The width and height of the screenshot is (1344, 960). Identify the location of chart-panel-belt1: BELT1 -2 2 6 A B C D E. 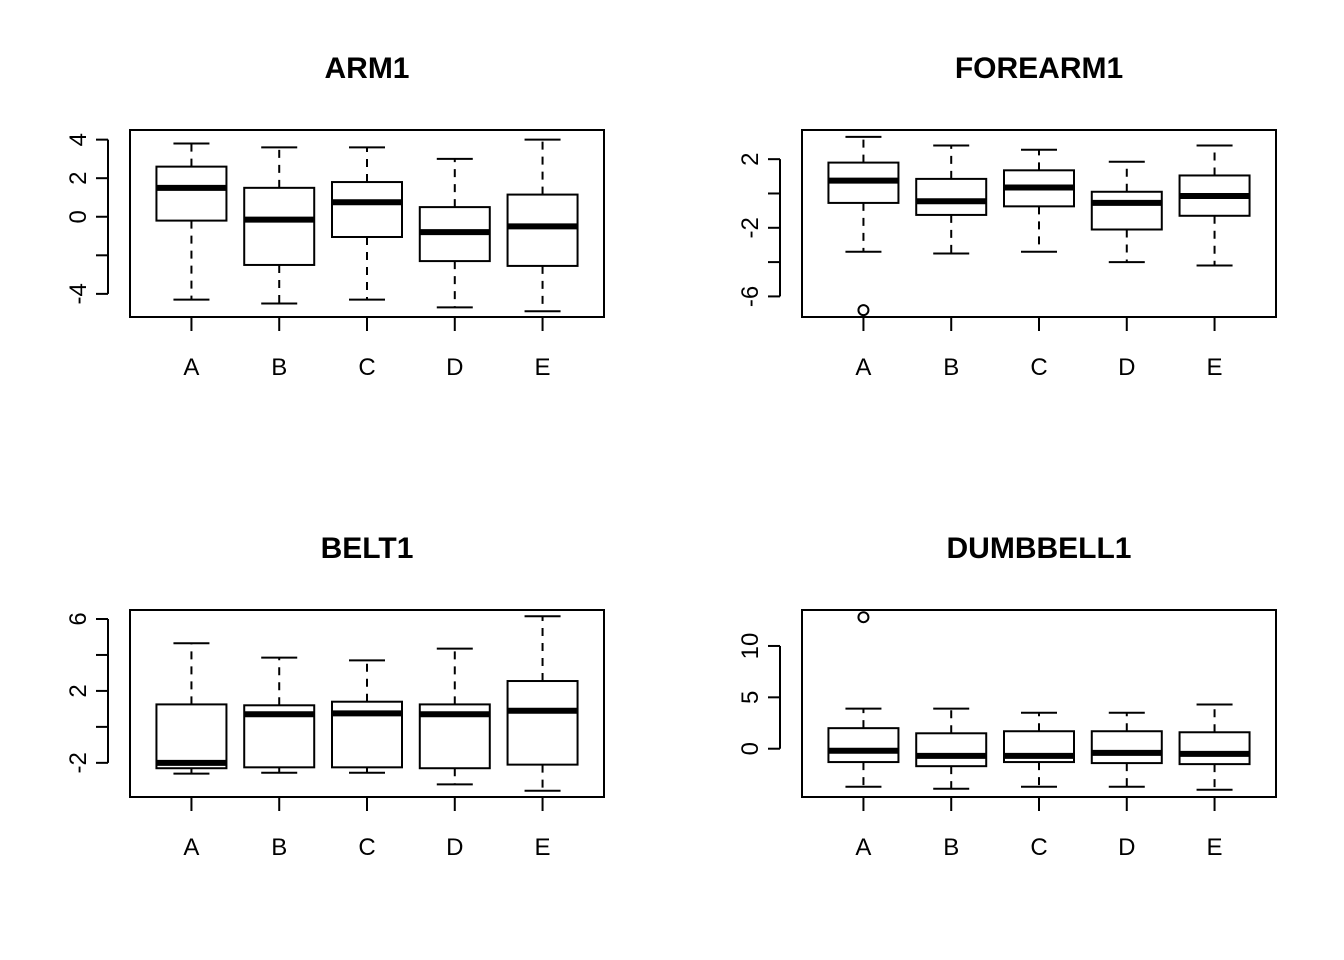
(335, 696).